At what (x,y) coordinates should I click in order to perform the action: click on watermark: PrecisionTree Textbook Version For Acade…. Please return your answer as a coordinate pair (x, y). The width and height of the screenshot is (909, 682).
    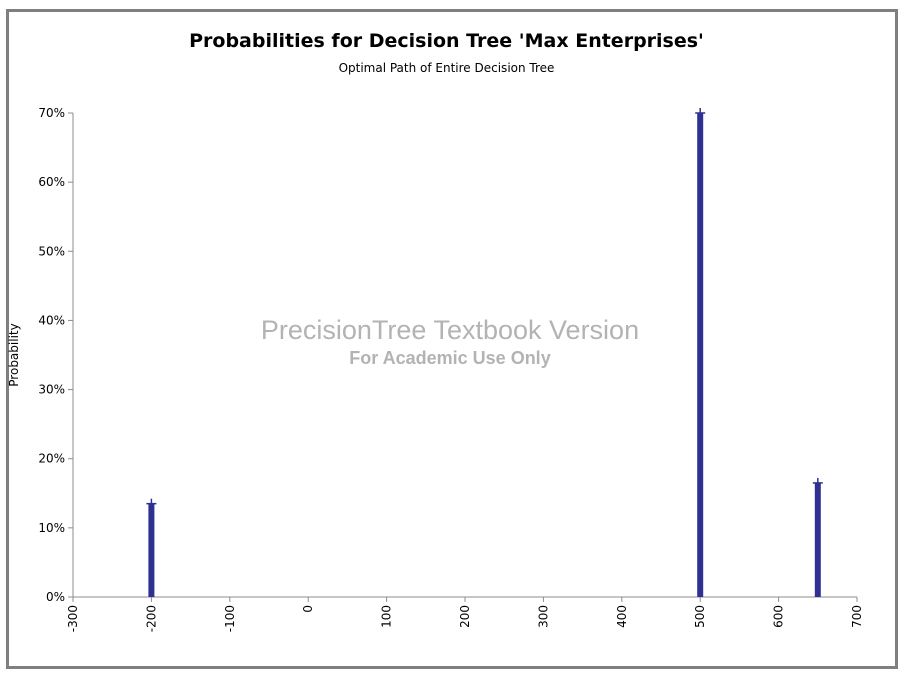
    Looking at the image, I should click on (450, 342).